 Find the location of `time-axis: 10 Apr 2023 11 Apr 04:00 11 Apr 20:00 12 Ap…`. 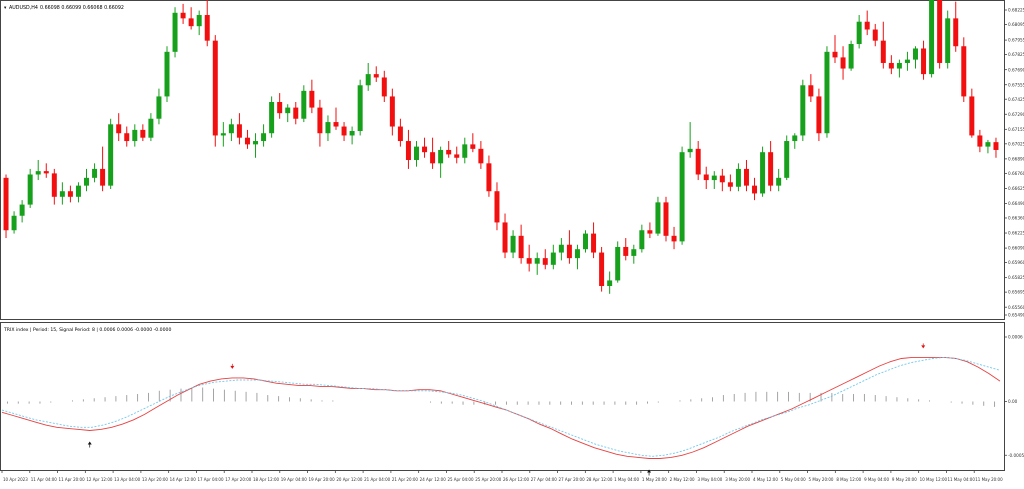

time-axis: 10 Apr 2023 11 Apr 04:00 11 Apr 20:00 12 Ap… is located at coordinates (502, 476).